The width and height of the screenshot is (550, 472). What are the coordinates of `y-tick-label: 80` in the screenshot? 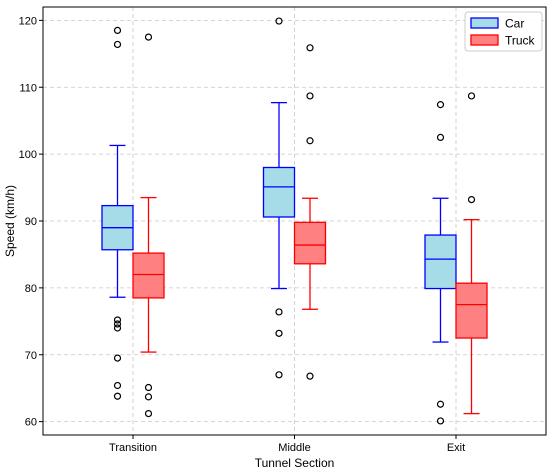 It's located at (31, 289).